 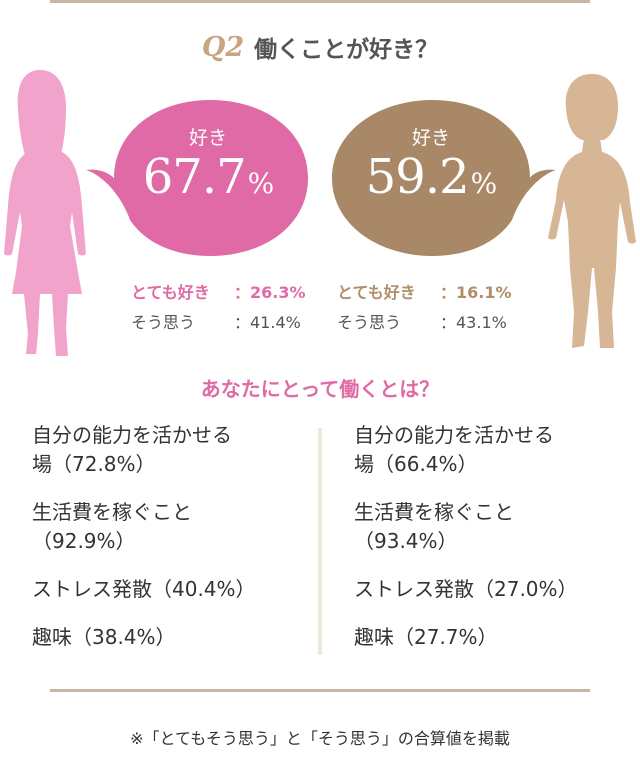 What do you see at coordinates (406, 541) in the screenshot?
I see `list-item-text-continued: （93.4%）` at bounding box center [406, 541].